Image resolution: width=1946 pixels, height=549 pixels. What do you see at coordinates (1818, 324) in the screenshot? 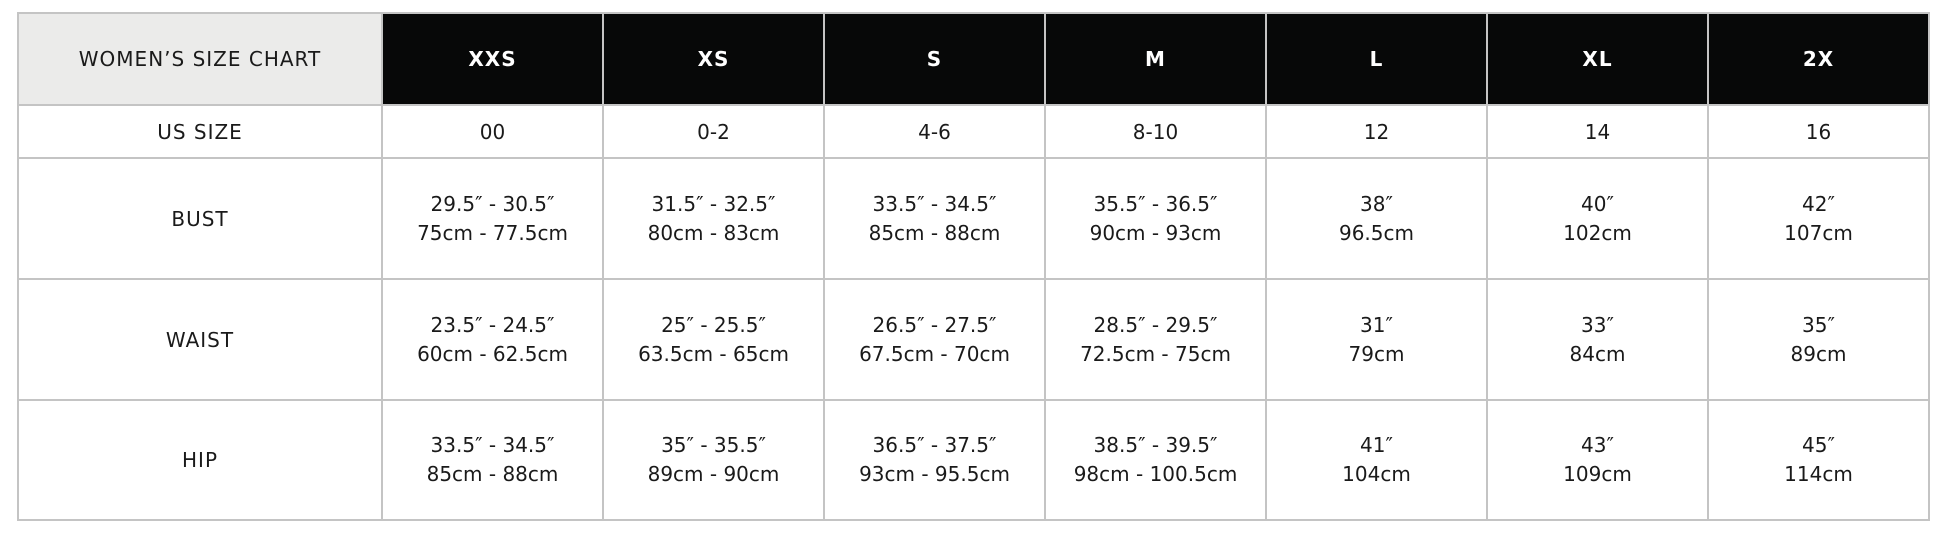
I see `inches-value: 35″` at bounding box center [1818, 324].